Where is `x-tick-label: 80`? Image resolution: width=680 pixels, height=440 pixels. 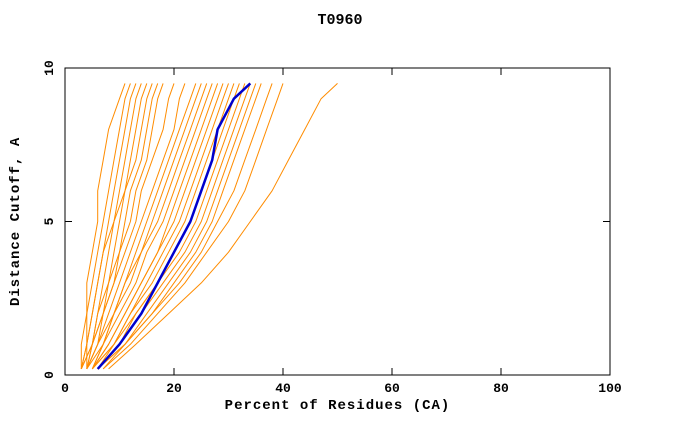 x-tick-label: 80 is located at coordinates (501, 388).